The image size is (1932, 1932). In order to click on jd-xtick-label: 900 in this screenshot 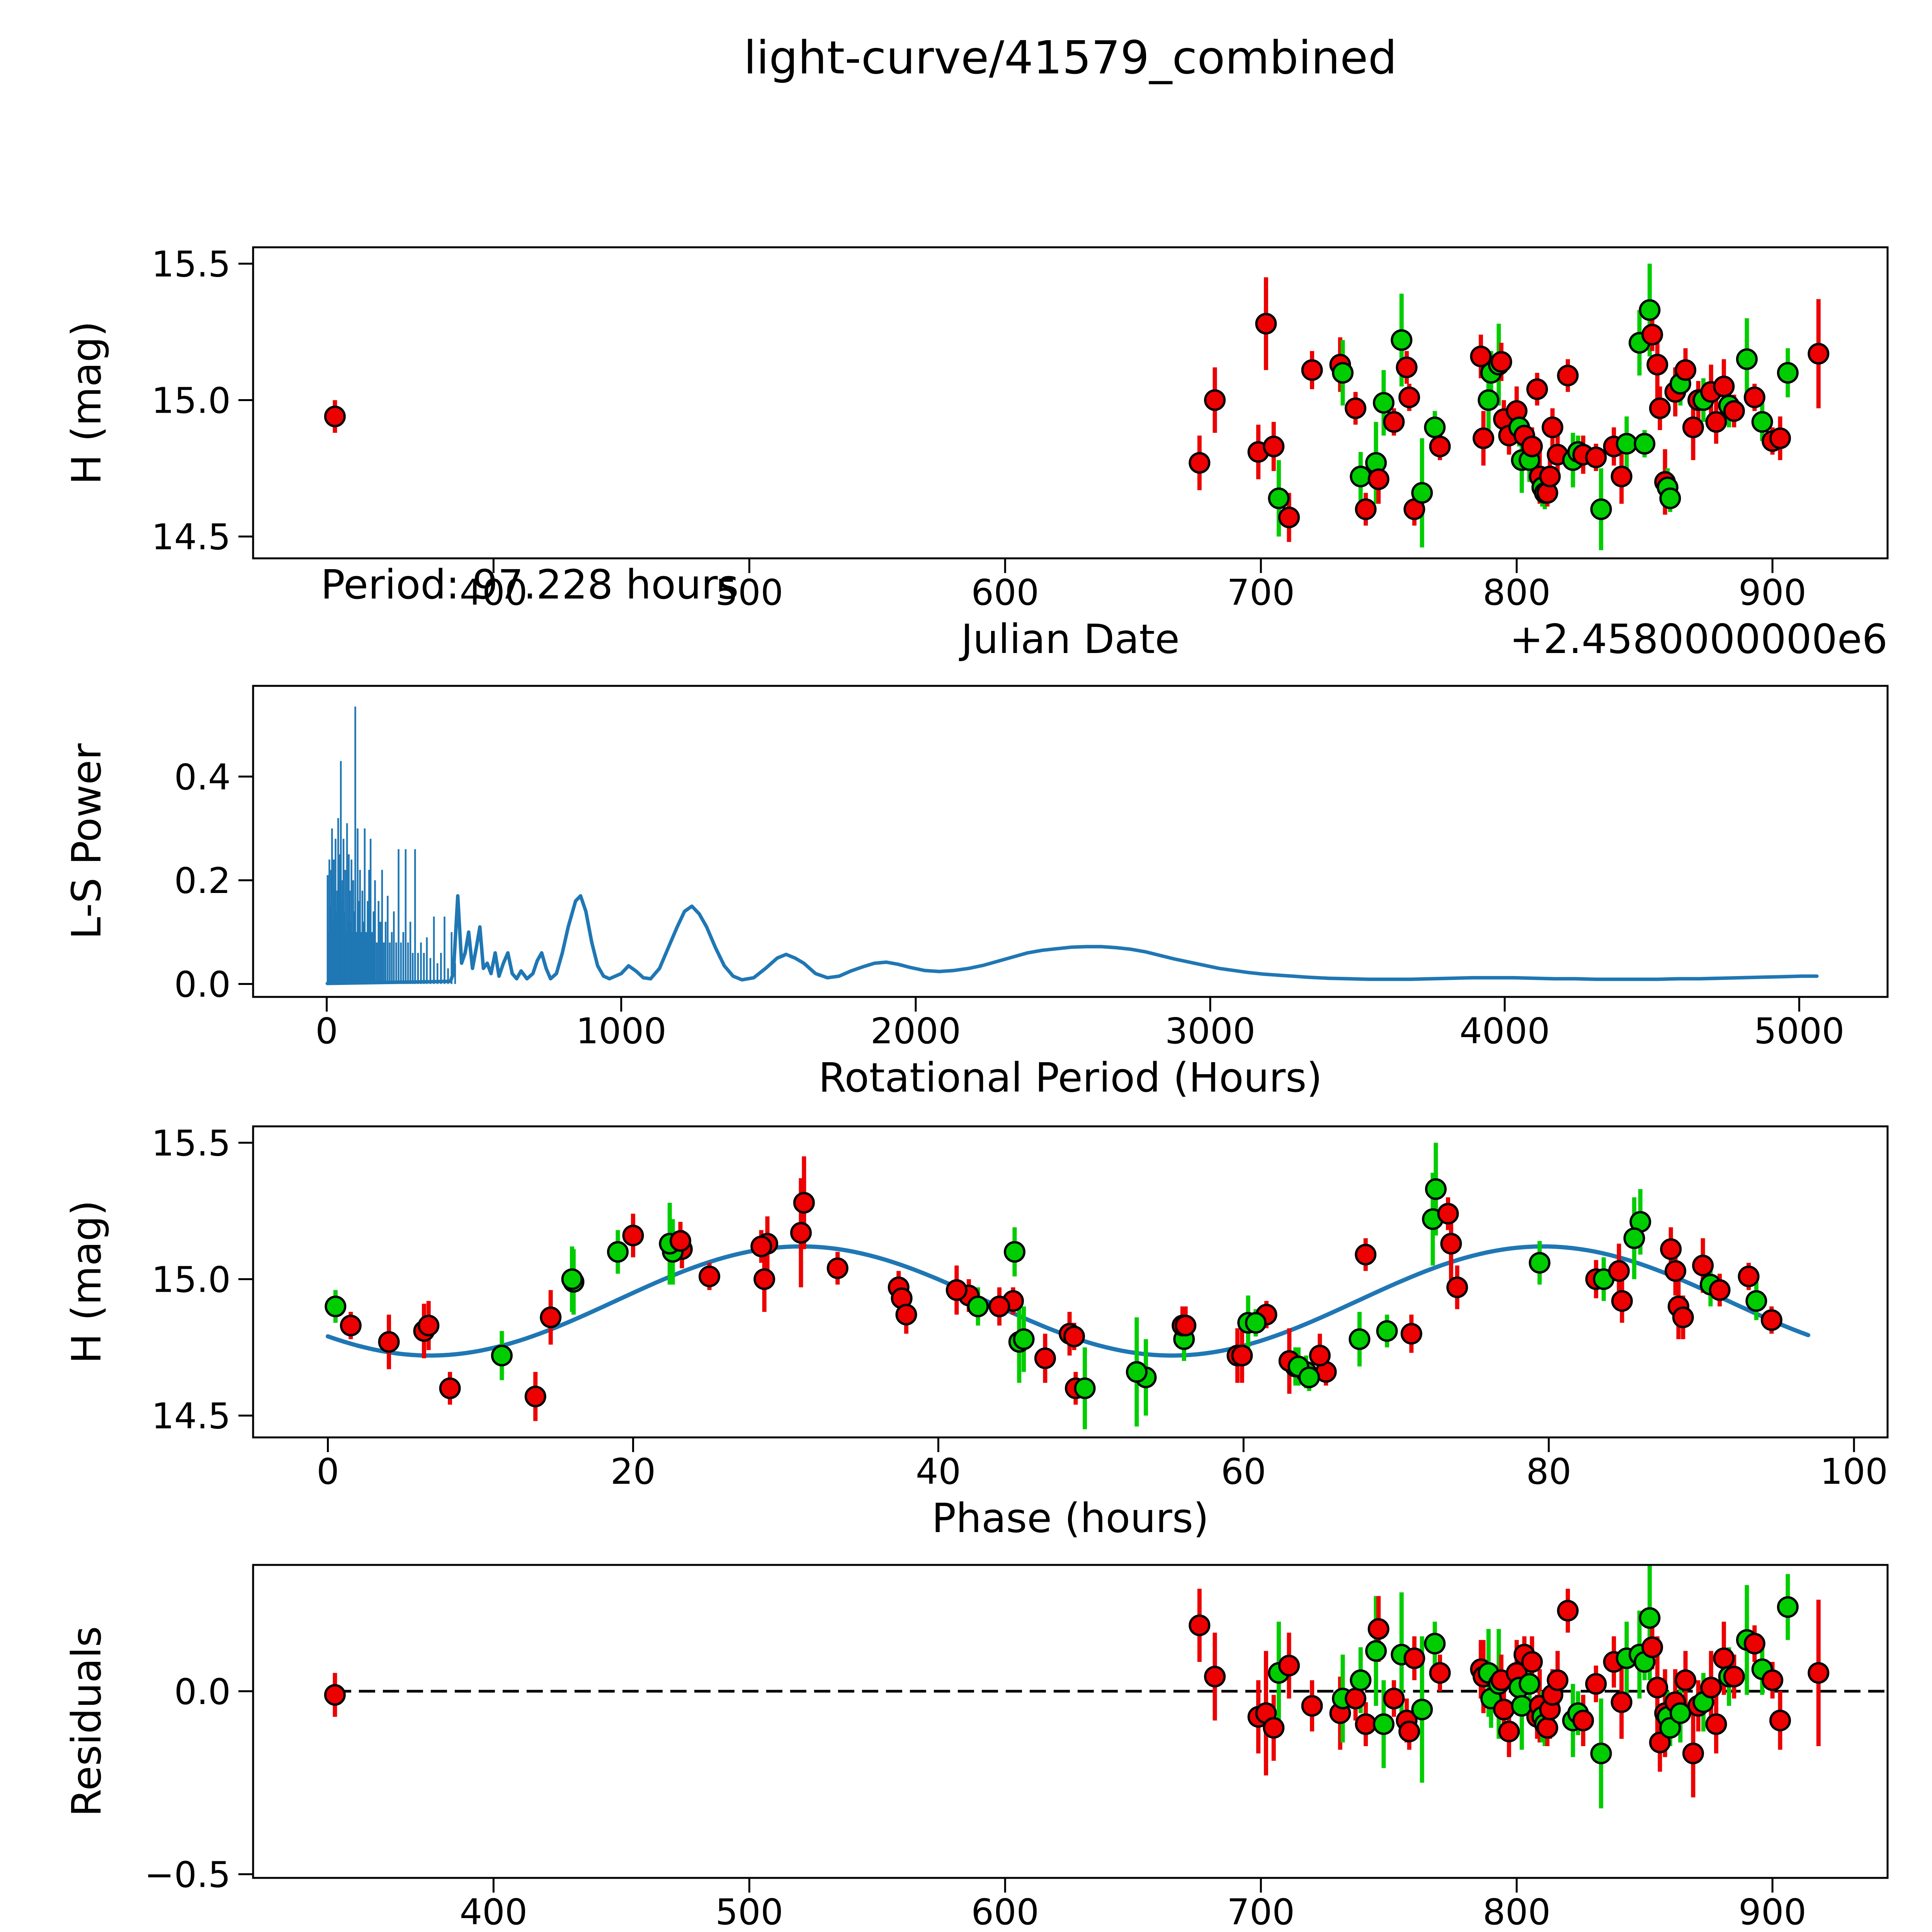, I will do `click(1772, 592)`.